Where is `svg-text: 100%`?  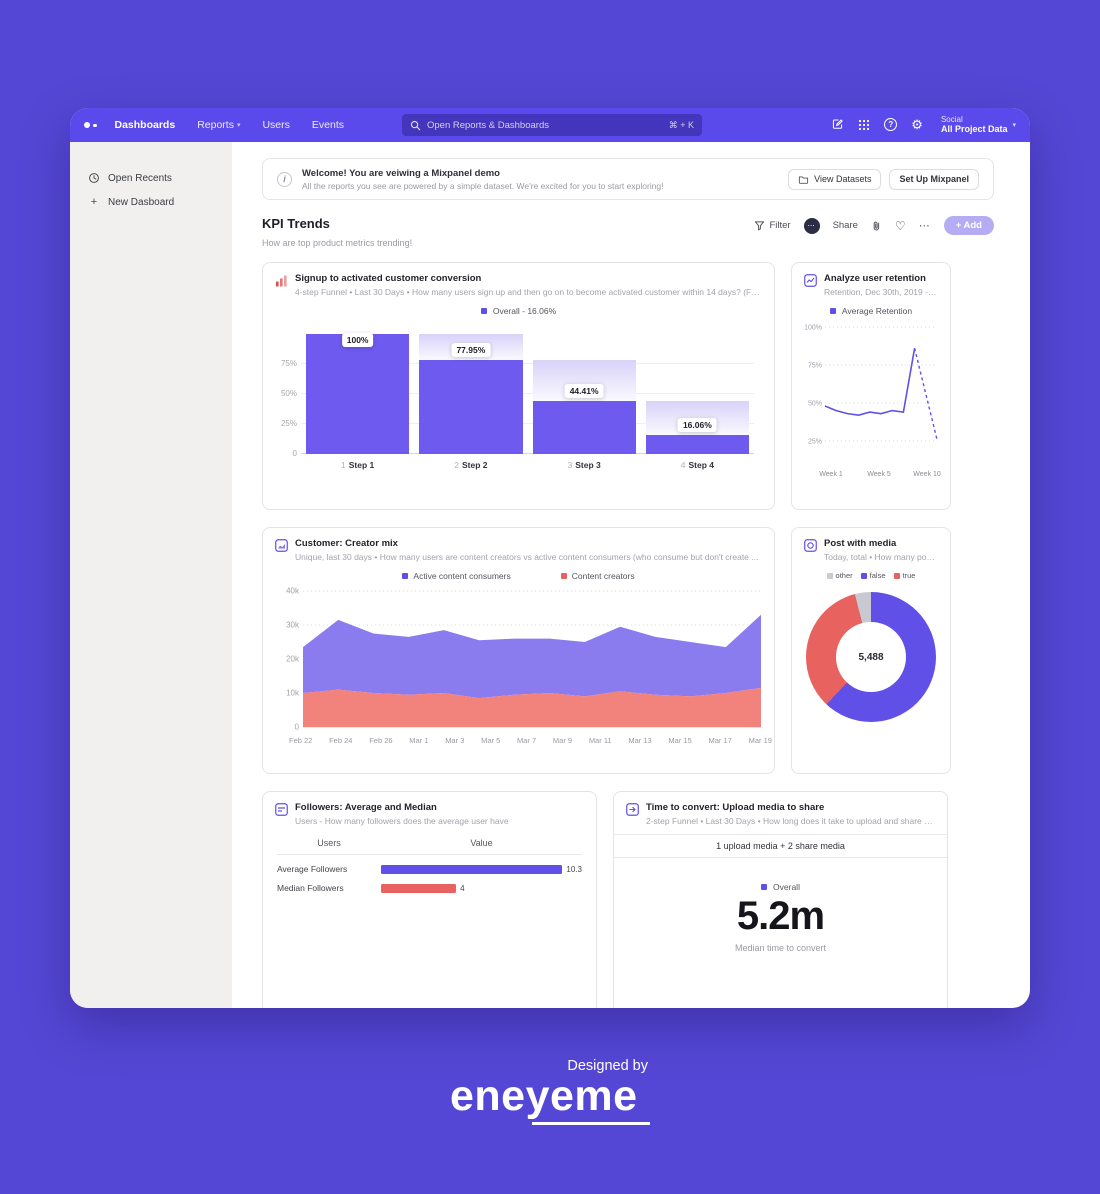 svg-text: 100% is located at coordinates (813, 328).